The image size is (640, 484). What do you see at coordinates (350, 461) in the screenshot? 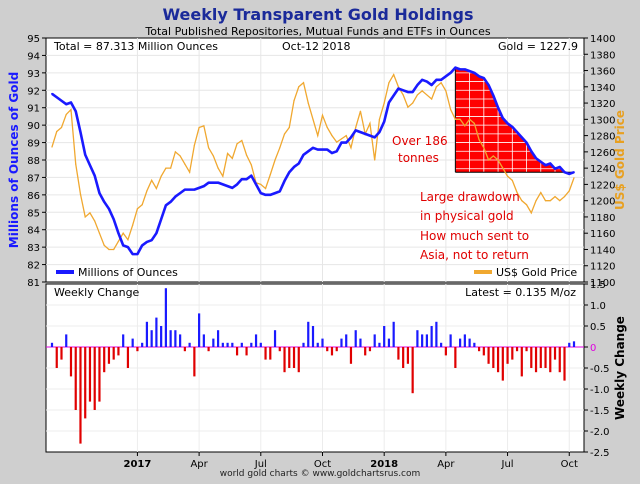
I see `x-axis: 2017 Apr Jul Oct 2018 Apr Jul Oct` at bounding box center [350, 461].